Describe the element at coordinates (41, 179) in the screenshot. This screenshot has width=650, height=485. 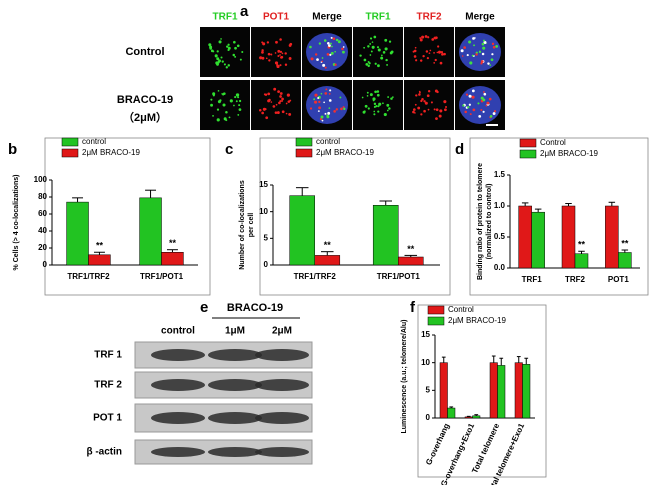
I see `y-tick-label: 100` at that location.